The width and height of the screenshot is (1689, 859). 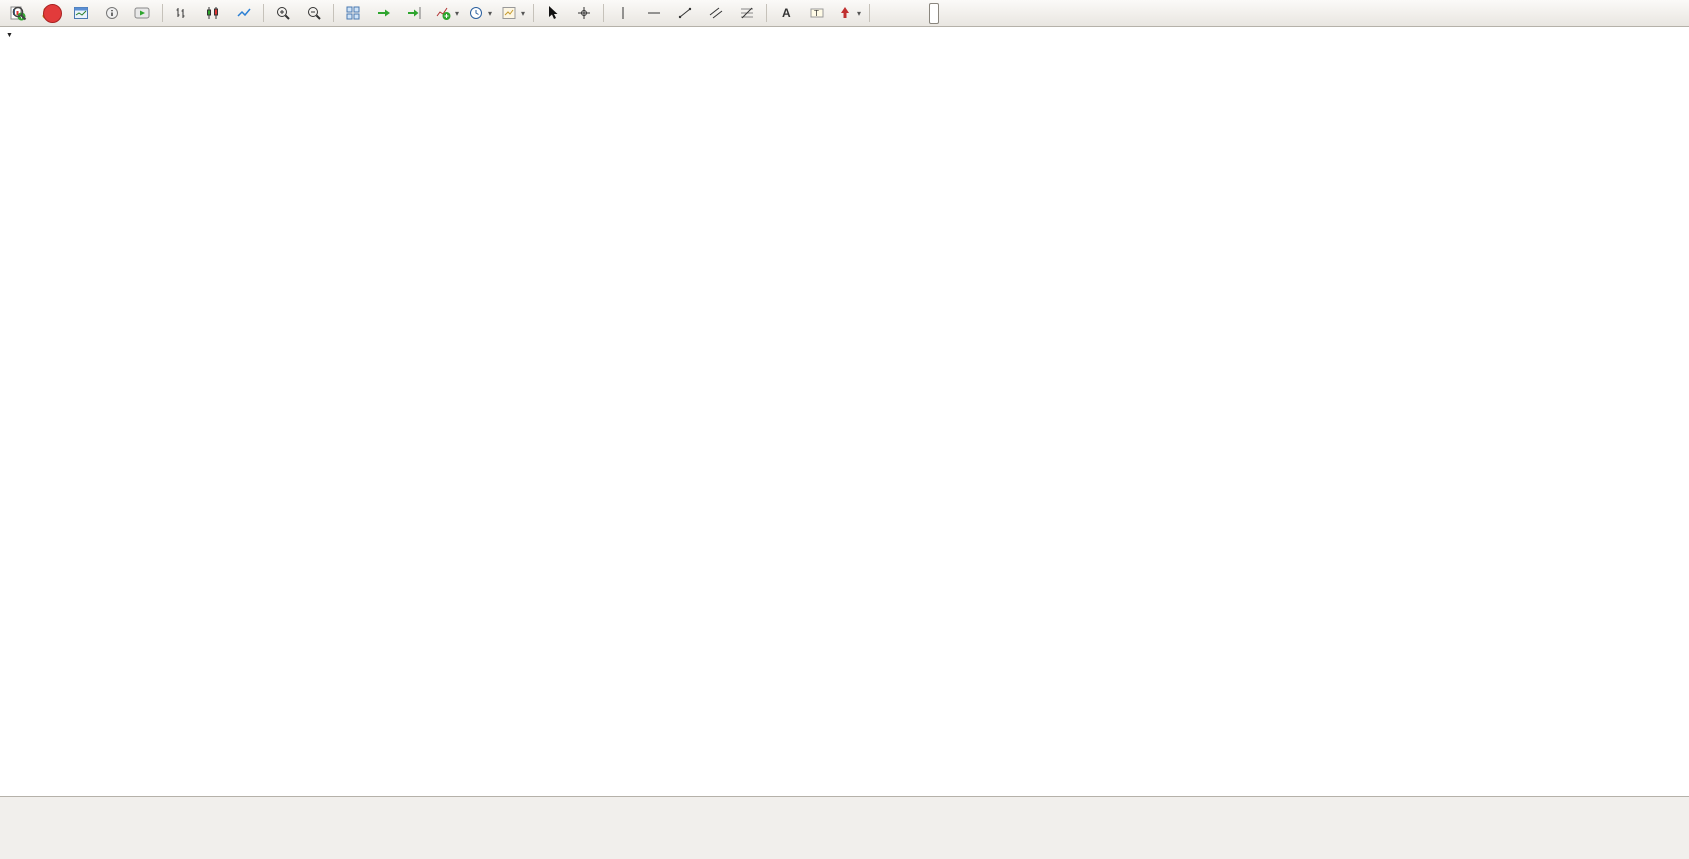 I want to click on auto-scroll-icon, so click(x=384, y=13).